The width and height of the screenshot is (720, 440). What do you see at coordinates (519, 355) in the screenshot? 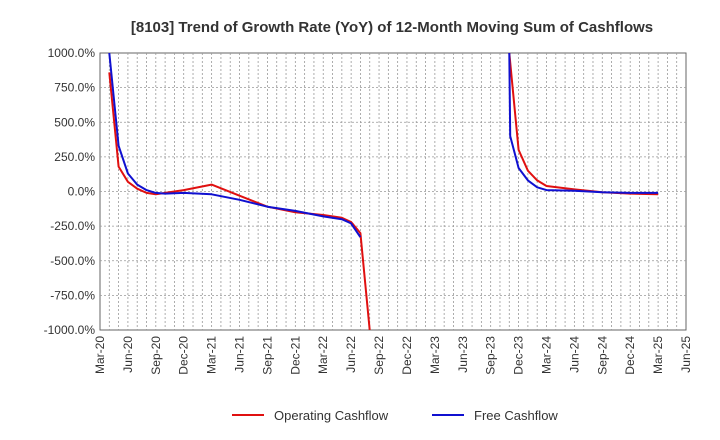
I see `x-tick-label: Dec-23` at bounding box center [519, 355].